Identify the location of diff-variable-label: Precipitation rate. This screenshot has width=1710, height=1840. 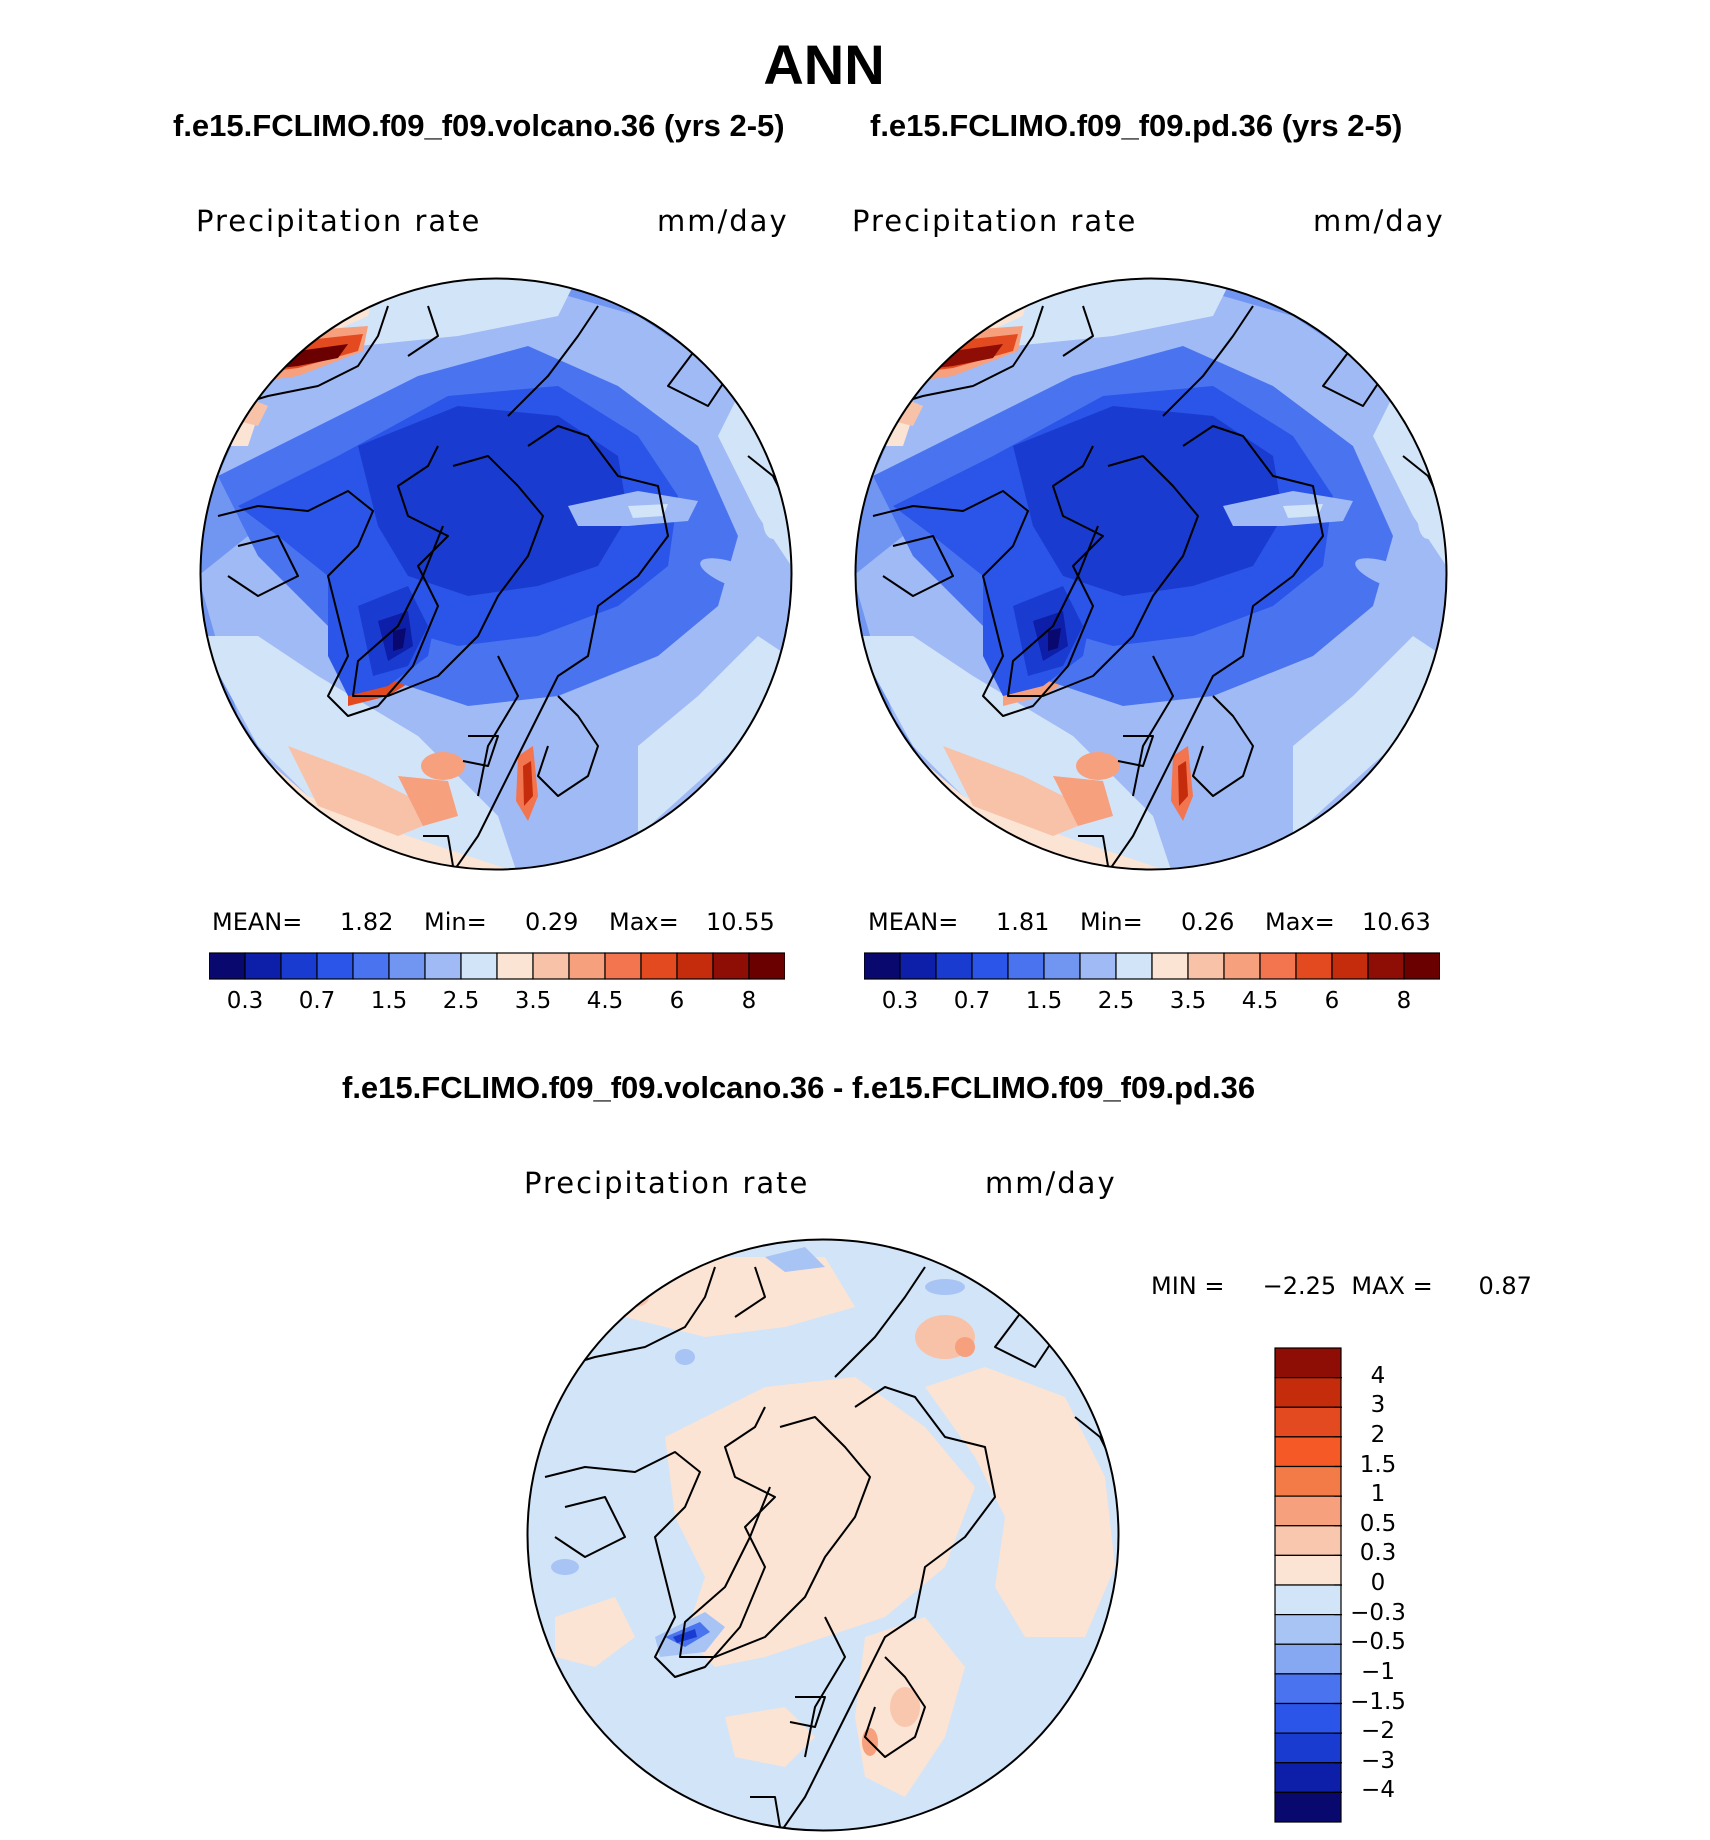
(667, 1183).